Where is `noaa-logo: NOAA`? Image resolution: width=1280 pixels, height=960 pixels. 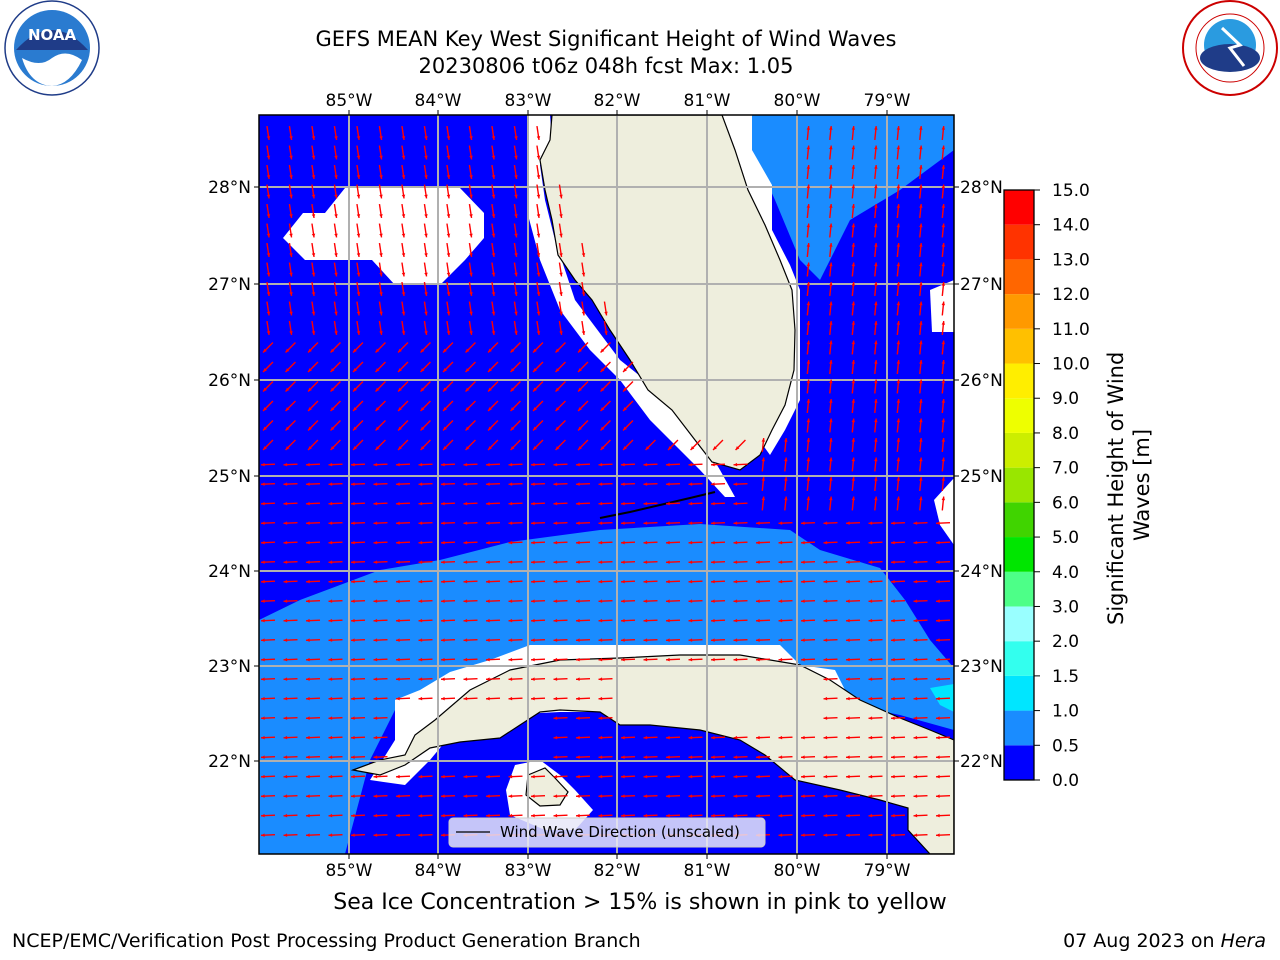
noaa-logo: NOAA is located at coordinates (52, 48).